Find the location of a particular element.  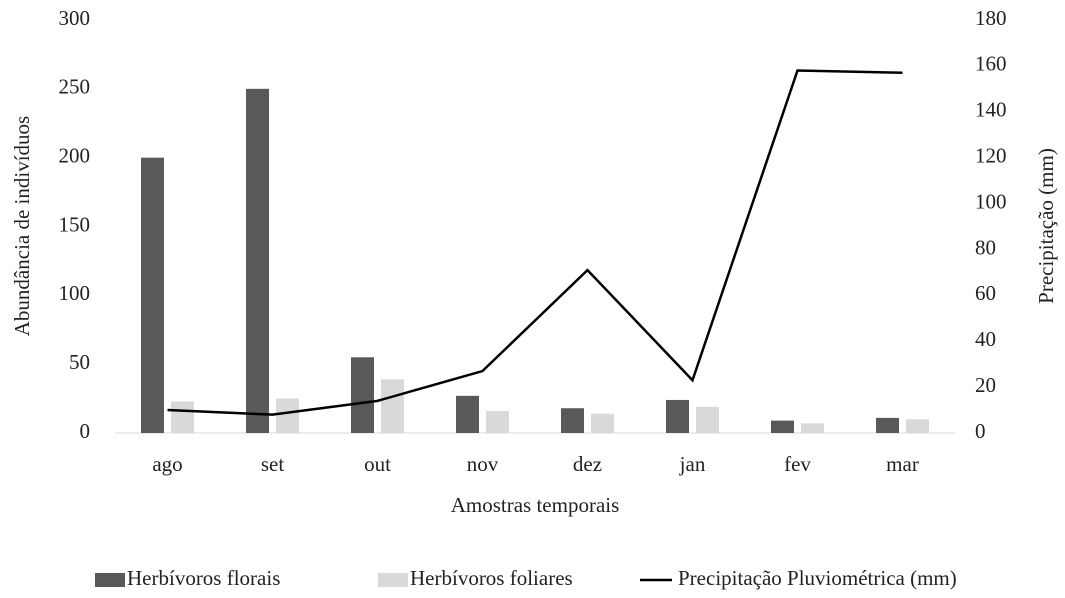

y2-tick-label: 160 is located at coordinates (991, 64).